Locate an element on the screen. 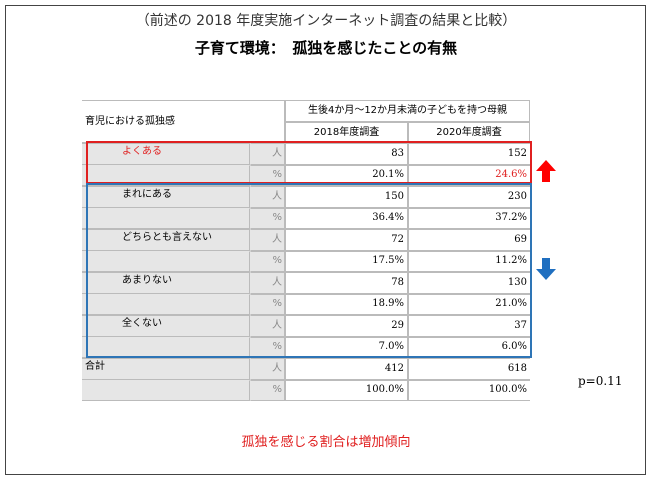 This screenshot has width=652, height=480. conclusion: 孤独を感じる割合は増加傾向 is located at coordinates (326, 442).